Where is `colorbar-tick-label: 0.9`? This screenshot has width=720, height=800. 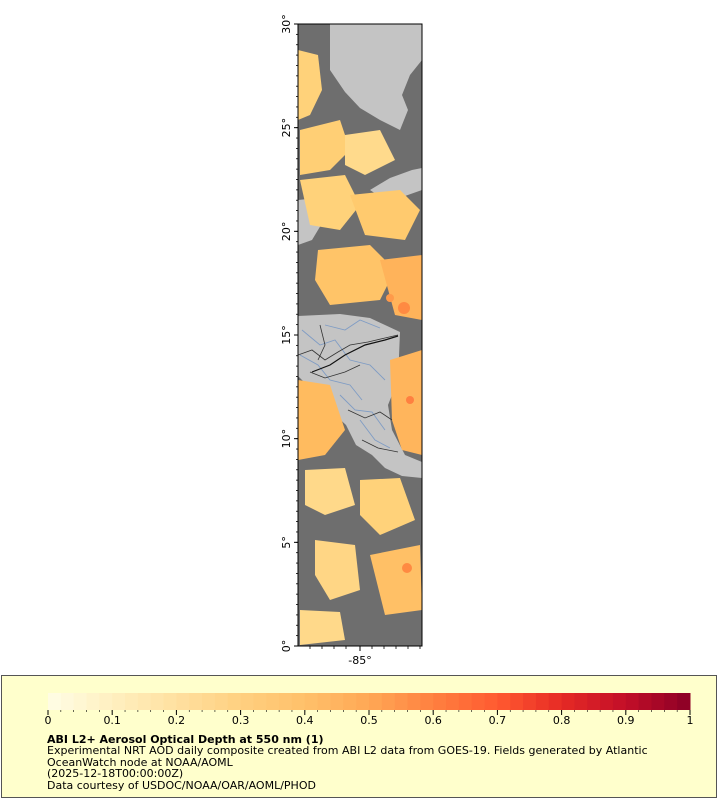
colorbar-tick-label: 0.9 is located at coordinates (626, 720).